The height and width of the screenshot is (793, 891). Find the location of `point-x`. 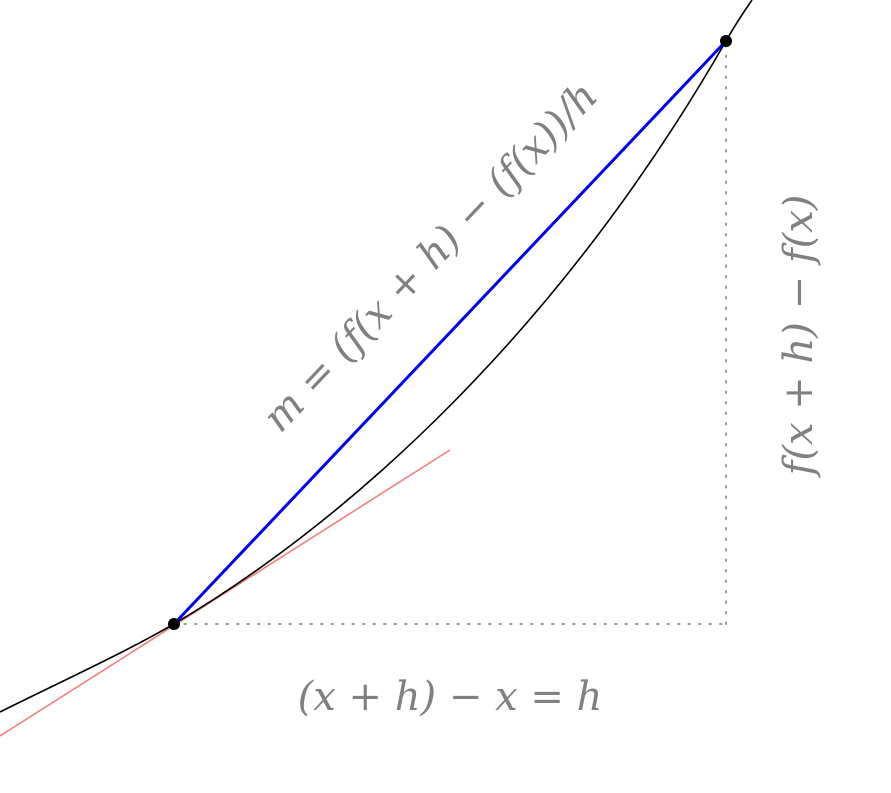

point-x is located at coordinates (174, 624).